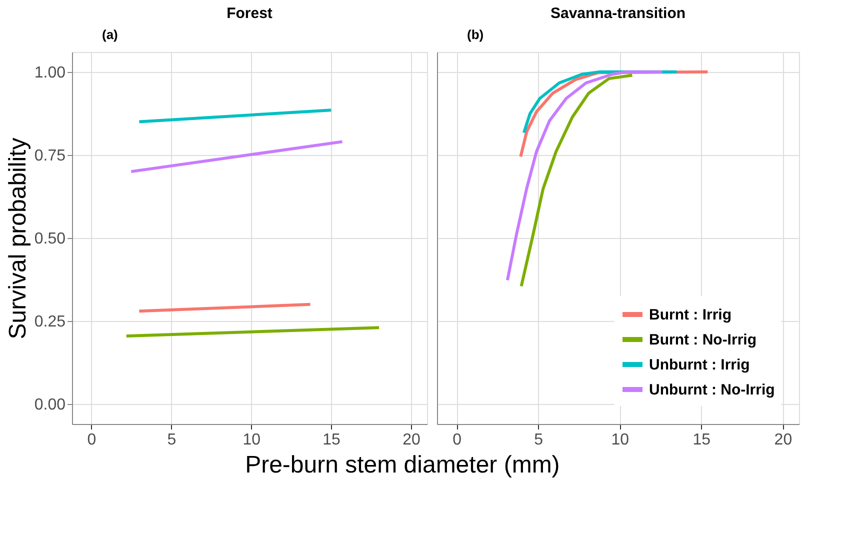 The height and width of the screenshot is (539, 862). What do you see at coordinates (475, 34) in the screenshot?
I see `text: (b)` at bounding box center [475, 34].